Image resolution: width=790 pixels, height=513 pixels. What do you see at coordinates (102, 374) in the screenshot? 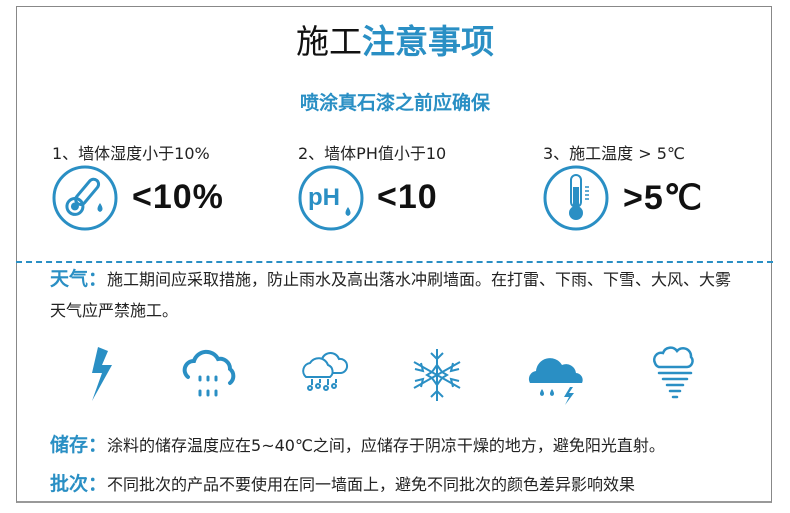
I see `lightning-icon` at bounding box center [102, 374].